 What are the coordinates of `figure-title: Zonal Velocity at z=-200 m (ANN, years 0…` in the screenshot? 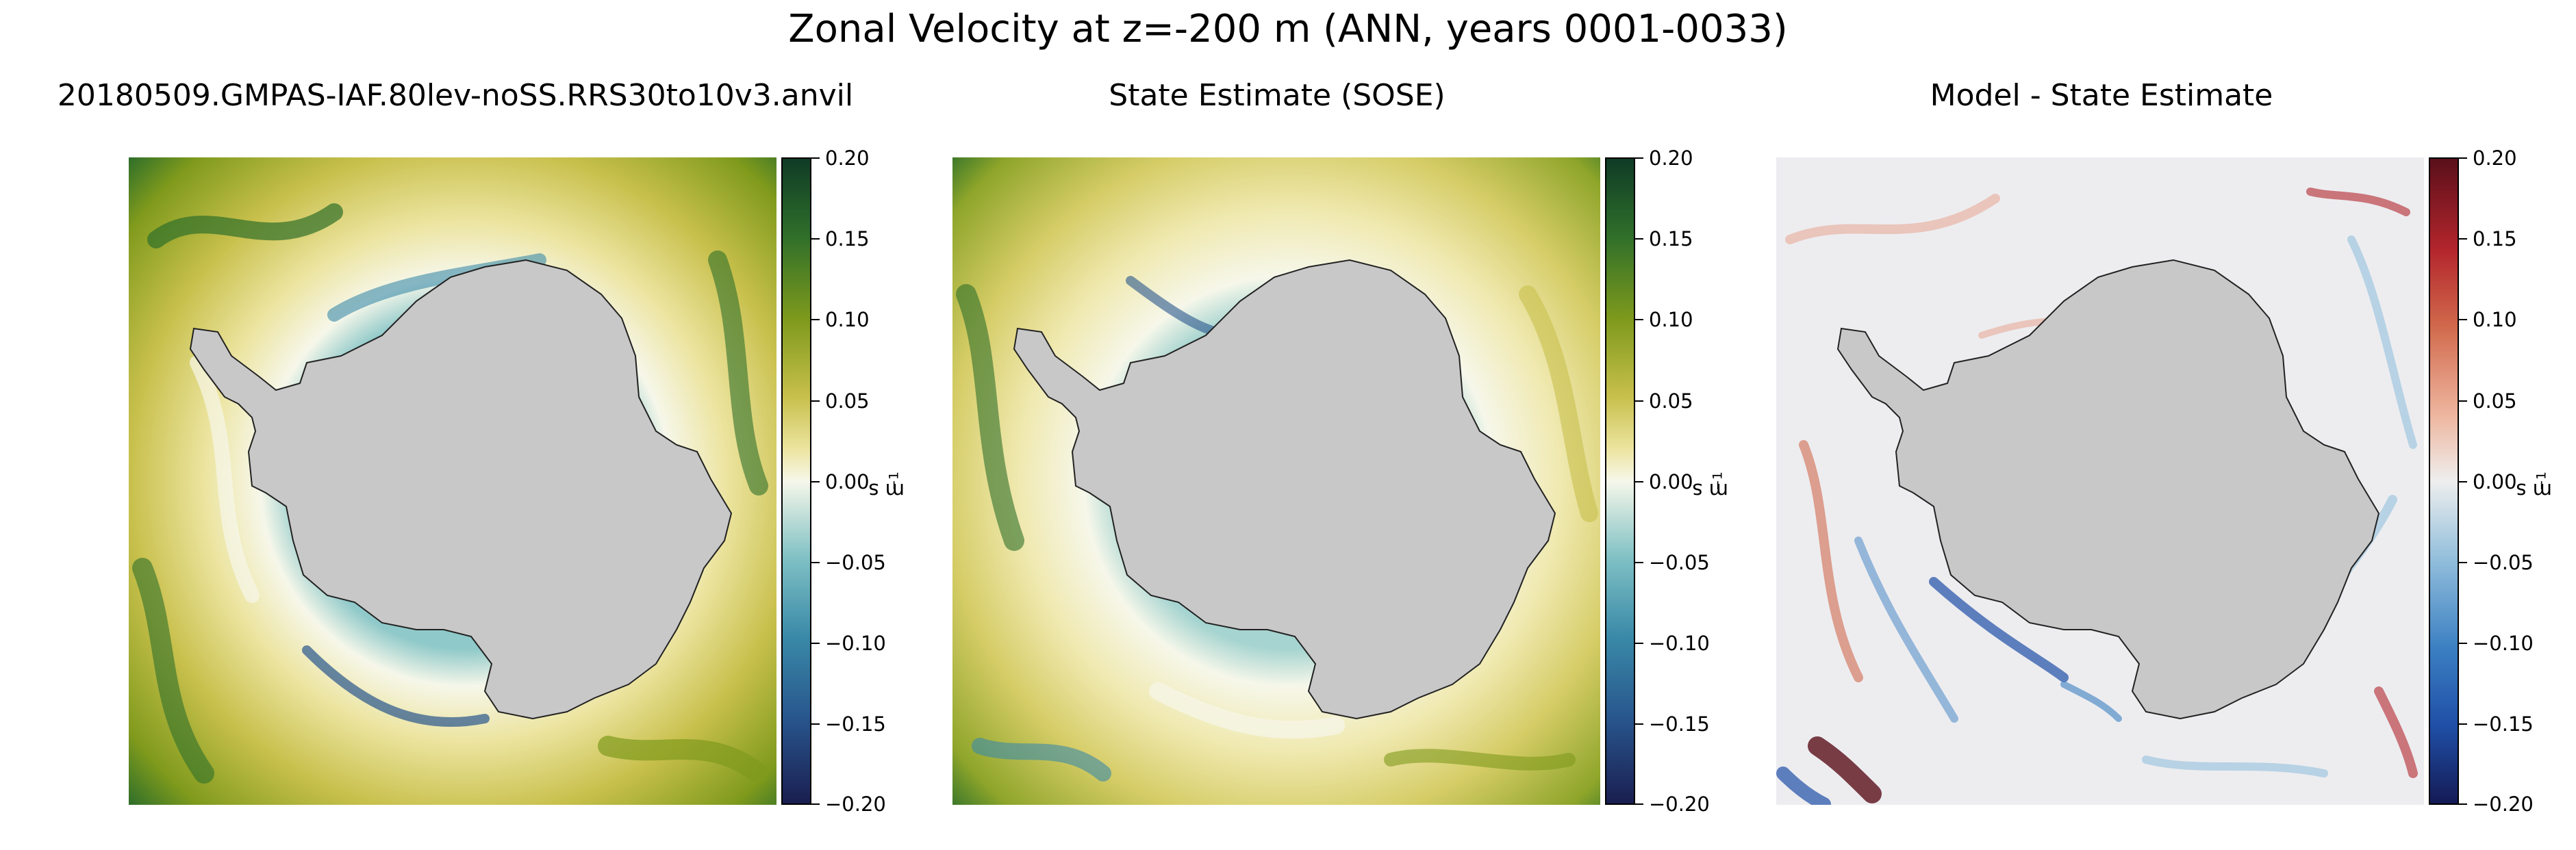 It's located at (1288, 29).